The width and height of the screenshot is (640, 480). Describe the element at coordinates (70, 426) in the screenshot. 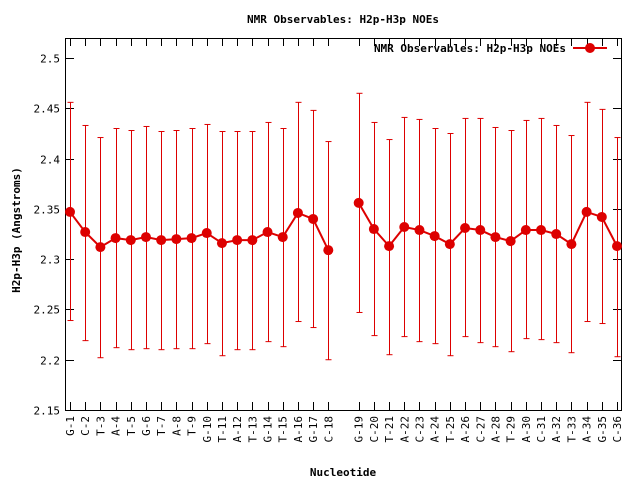

I see `x-tick-label: G-1` at that location.